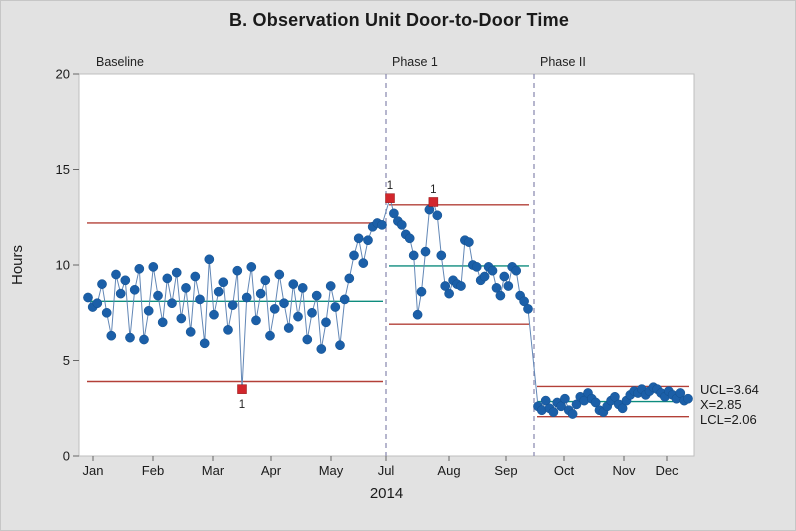 The width and height of the screenshot is (796, 531). I want to click on y-tick-label: 10, so click(63, 265).